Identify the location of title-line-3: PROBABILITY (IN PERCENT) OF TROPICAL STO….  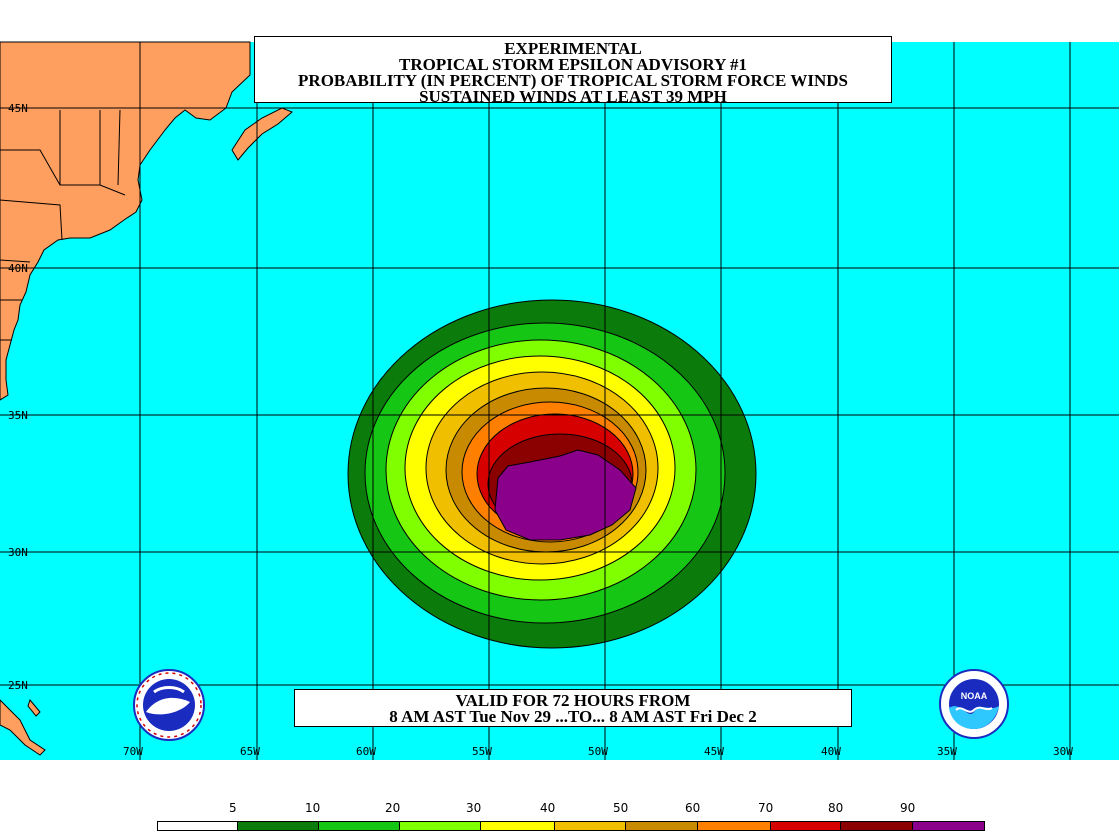
(573, 80).